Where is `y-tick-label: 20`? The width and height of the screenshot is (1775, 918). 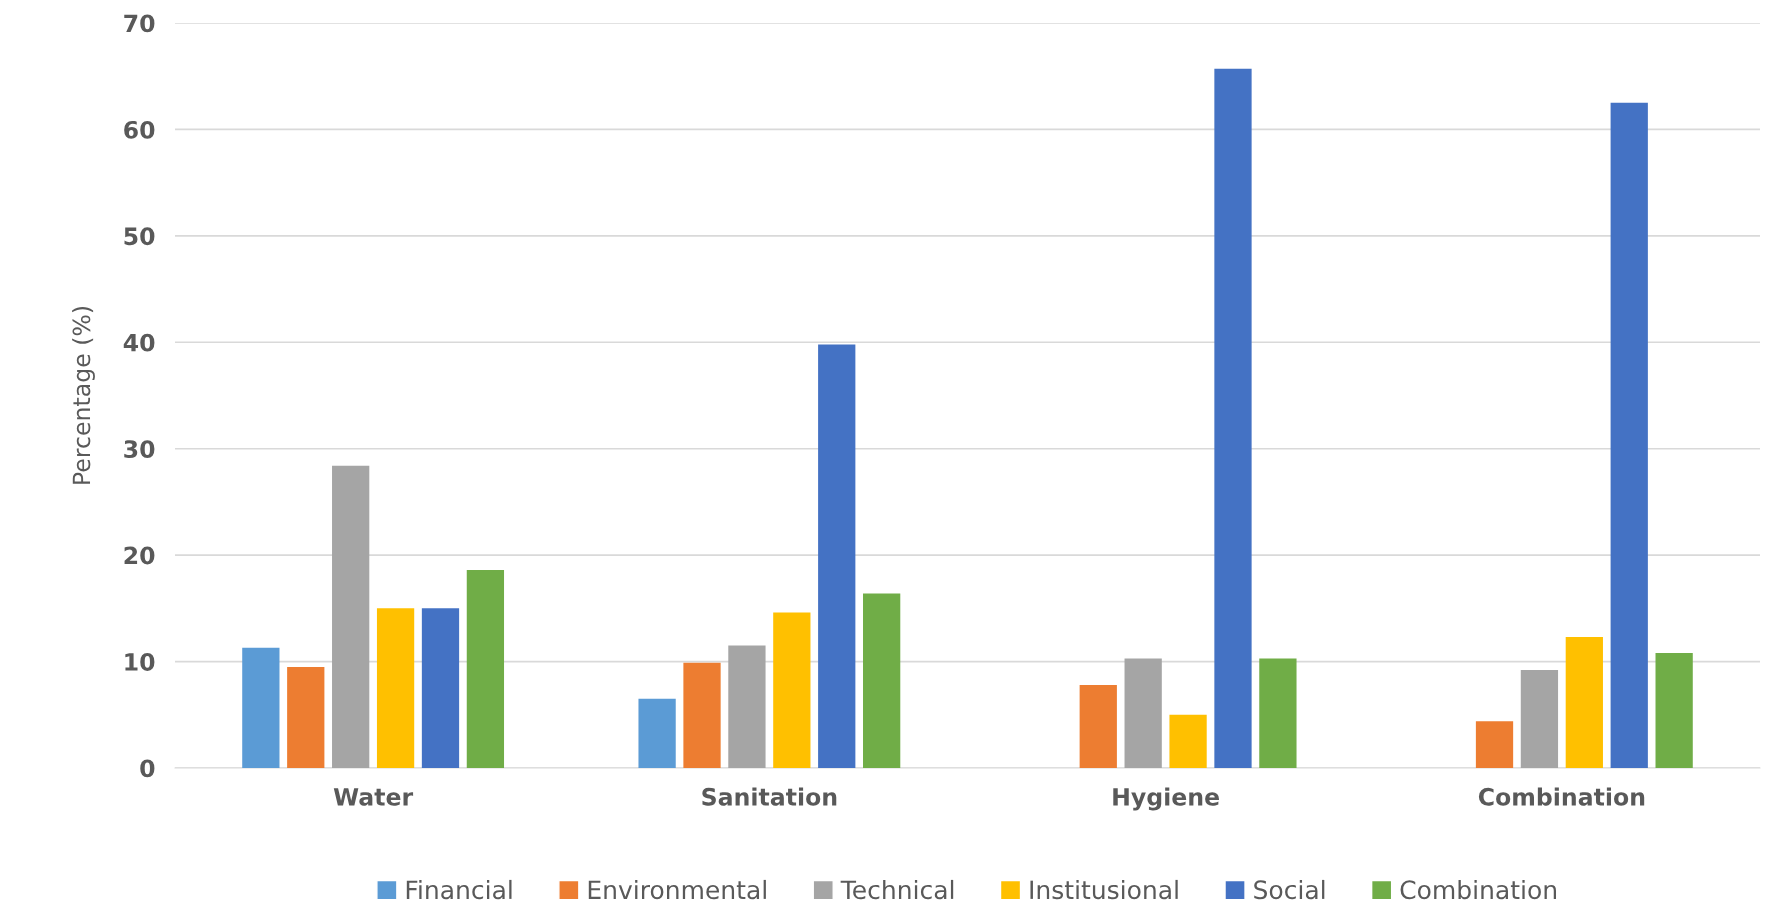 y-tick-label: 20 is located at coordinates (139, 555).